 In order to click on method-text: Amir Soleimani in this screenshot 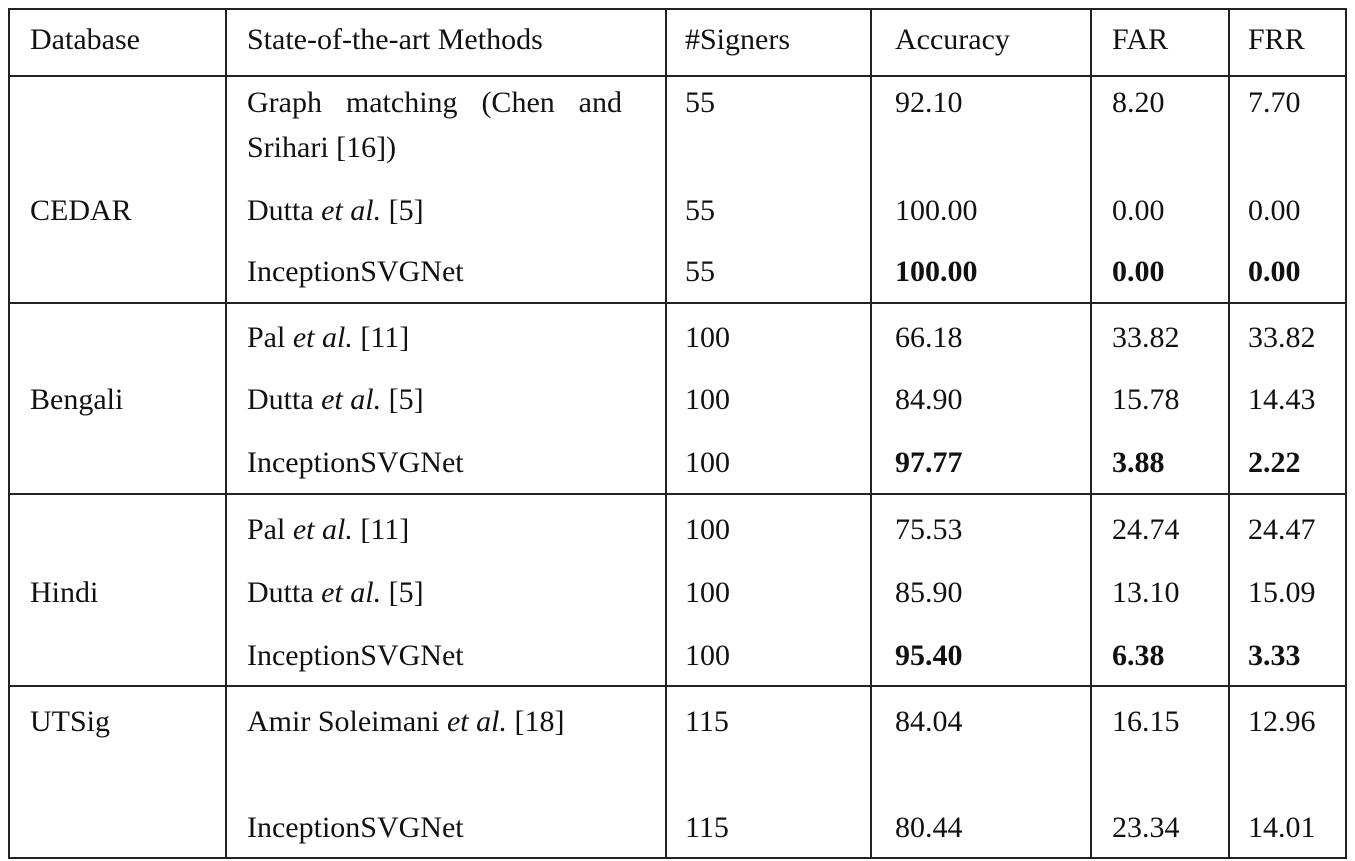, I will do `click(347, 721)`.